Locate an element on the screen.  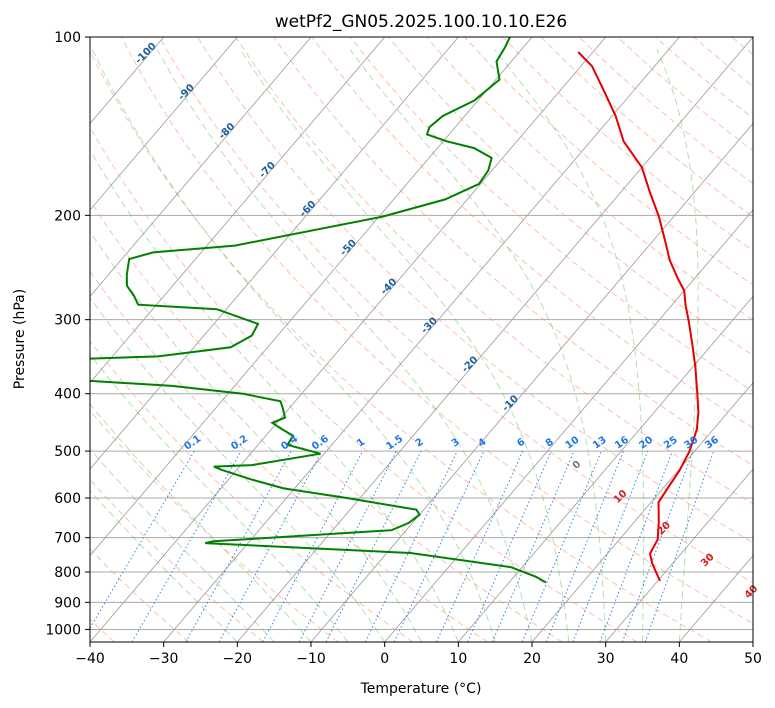
x-tick-label: −20 is located at coordinates (238, 659).